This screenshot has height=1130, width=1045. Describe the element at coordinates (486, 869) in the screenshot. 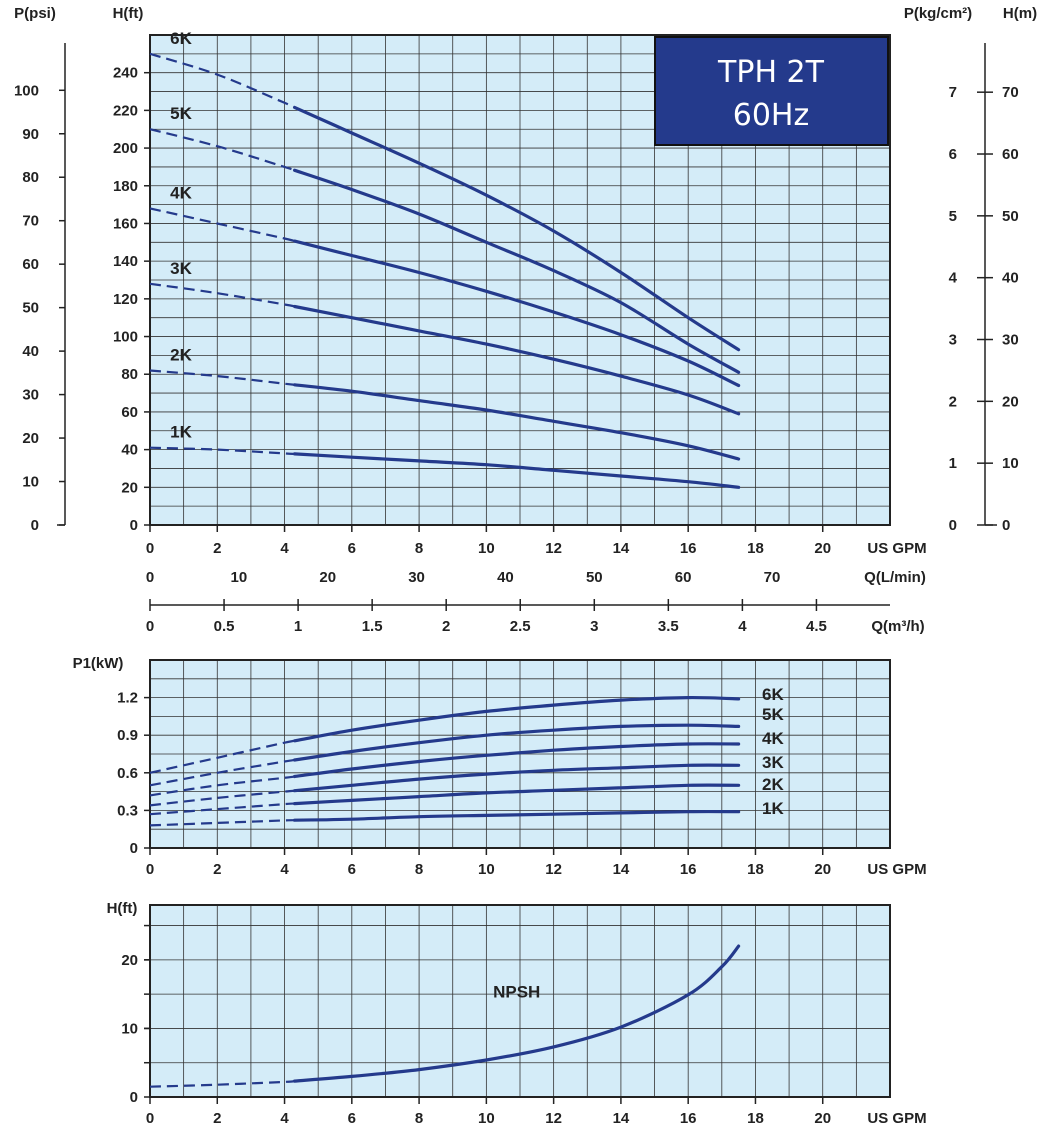

I see `power-gpm-tick-label: 10` at that location.